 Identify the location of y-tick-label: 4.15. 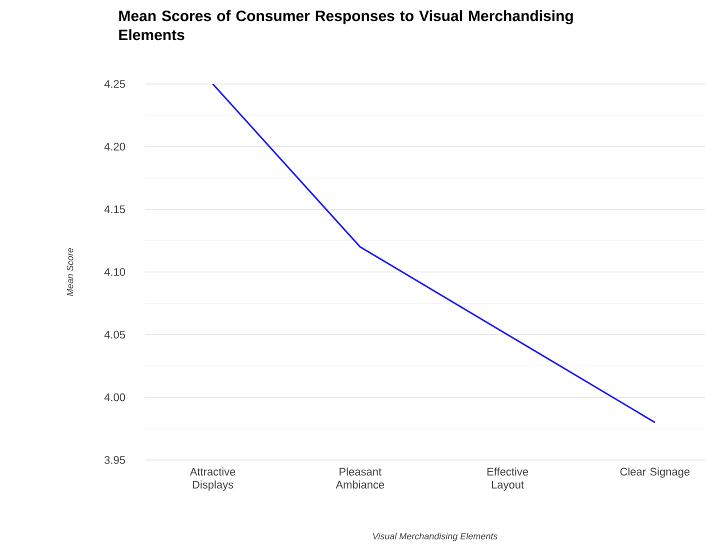
(115, 209).